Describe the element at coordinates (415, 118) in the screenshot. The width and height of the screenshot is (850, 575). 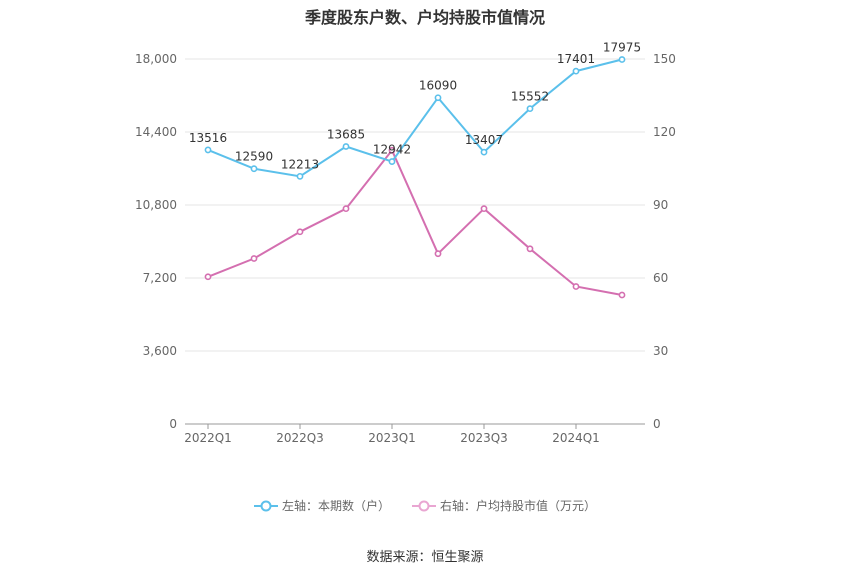
I see `series-line-shareholders` at that location.